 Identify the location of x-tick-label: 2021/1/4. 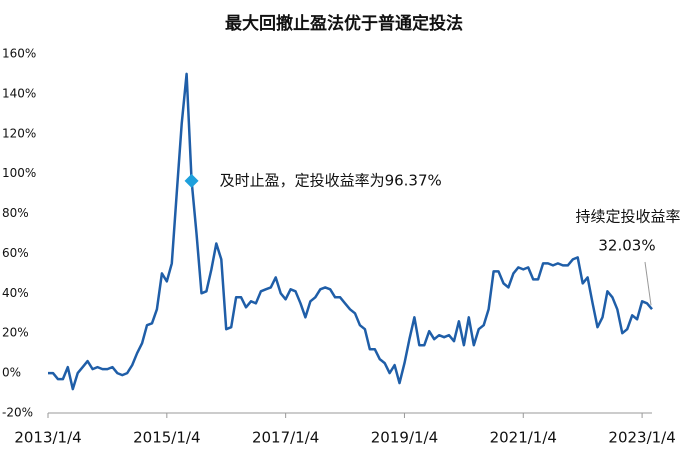
(523, 438).